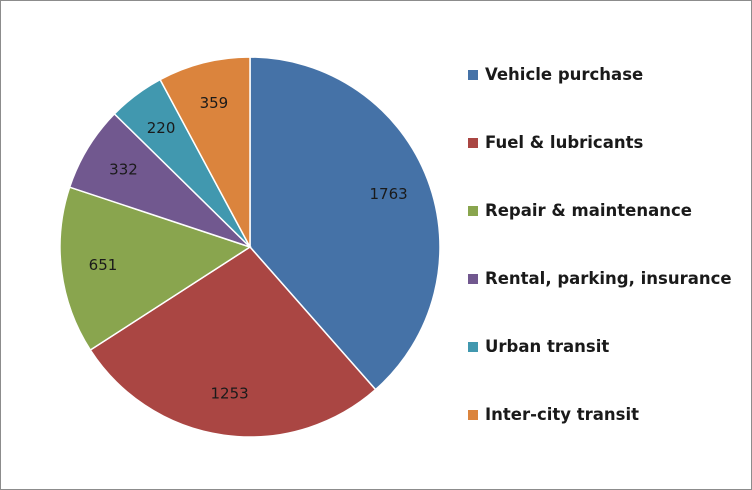  What do you see at coordinates (214, 103) in the screenshot?
I see `slice-value-label: 359` at bounding box center [214, 103].